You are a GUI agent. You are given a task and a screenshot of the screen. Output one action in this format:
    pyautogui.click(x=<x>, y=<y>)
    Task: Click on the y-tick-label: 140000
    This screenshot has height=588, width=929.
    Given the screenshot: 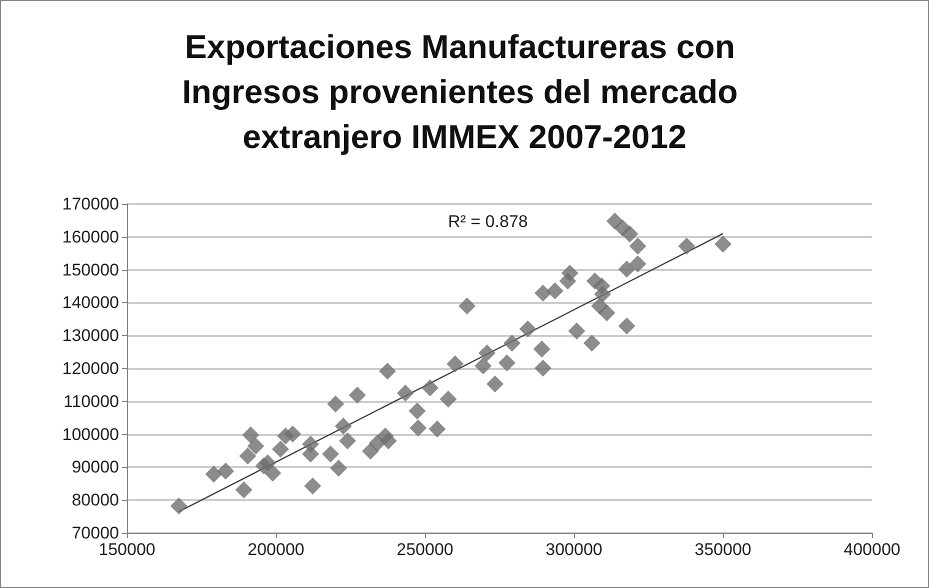 What is the action you would take?
    pyautogui.click(x=90, y=302)
    